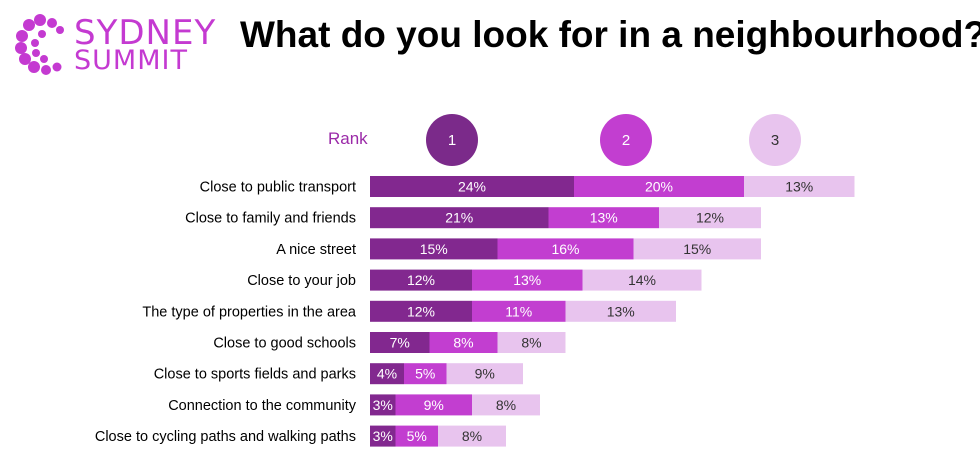 Image resolution: width=980 pixels, height=470 pixels. I want to click on bar-value-label: 21%, so click(459, 218).